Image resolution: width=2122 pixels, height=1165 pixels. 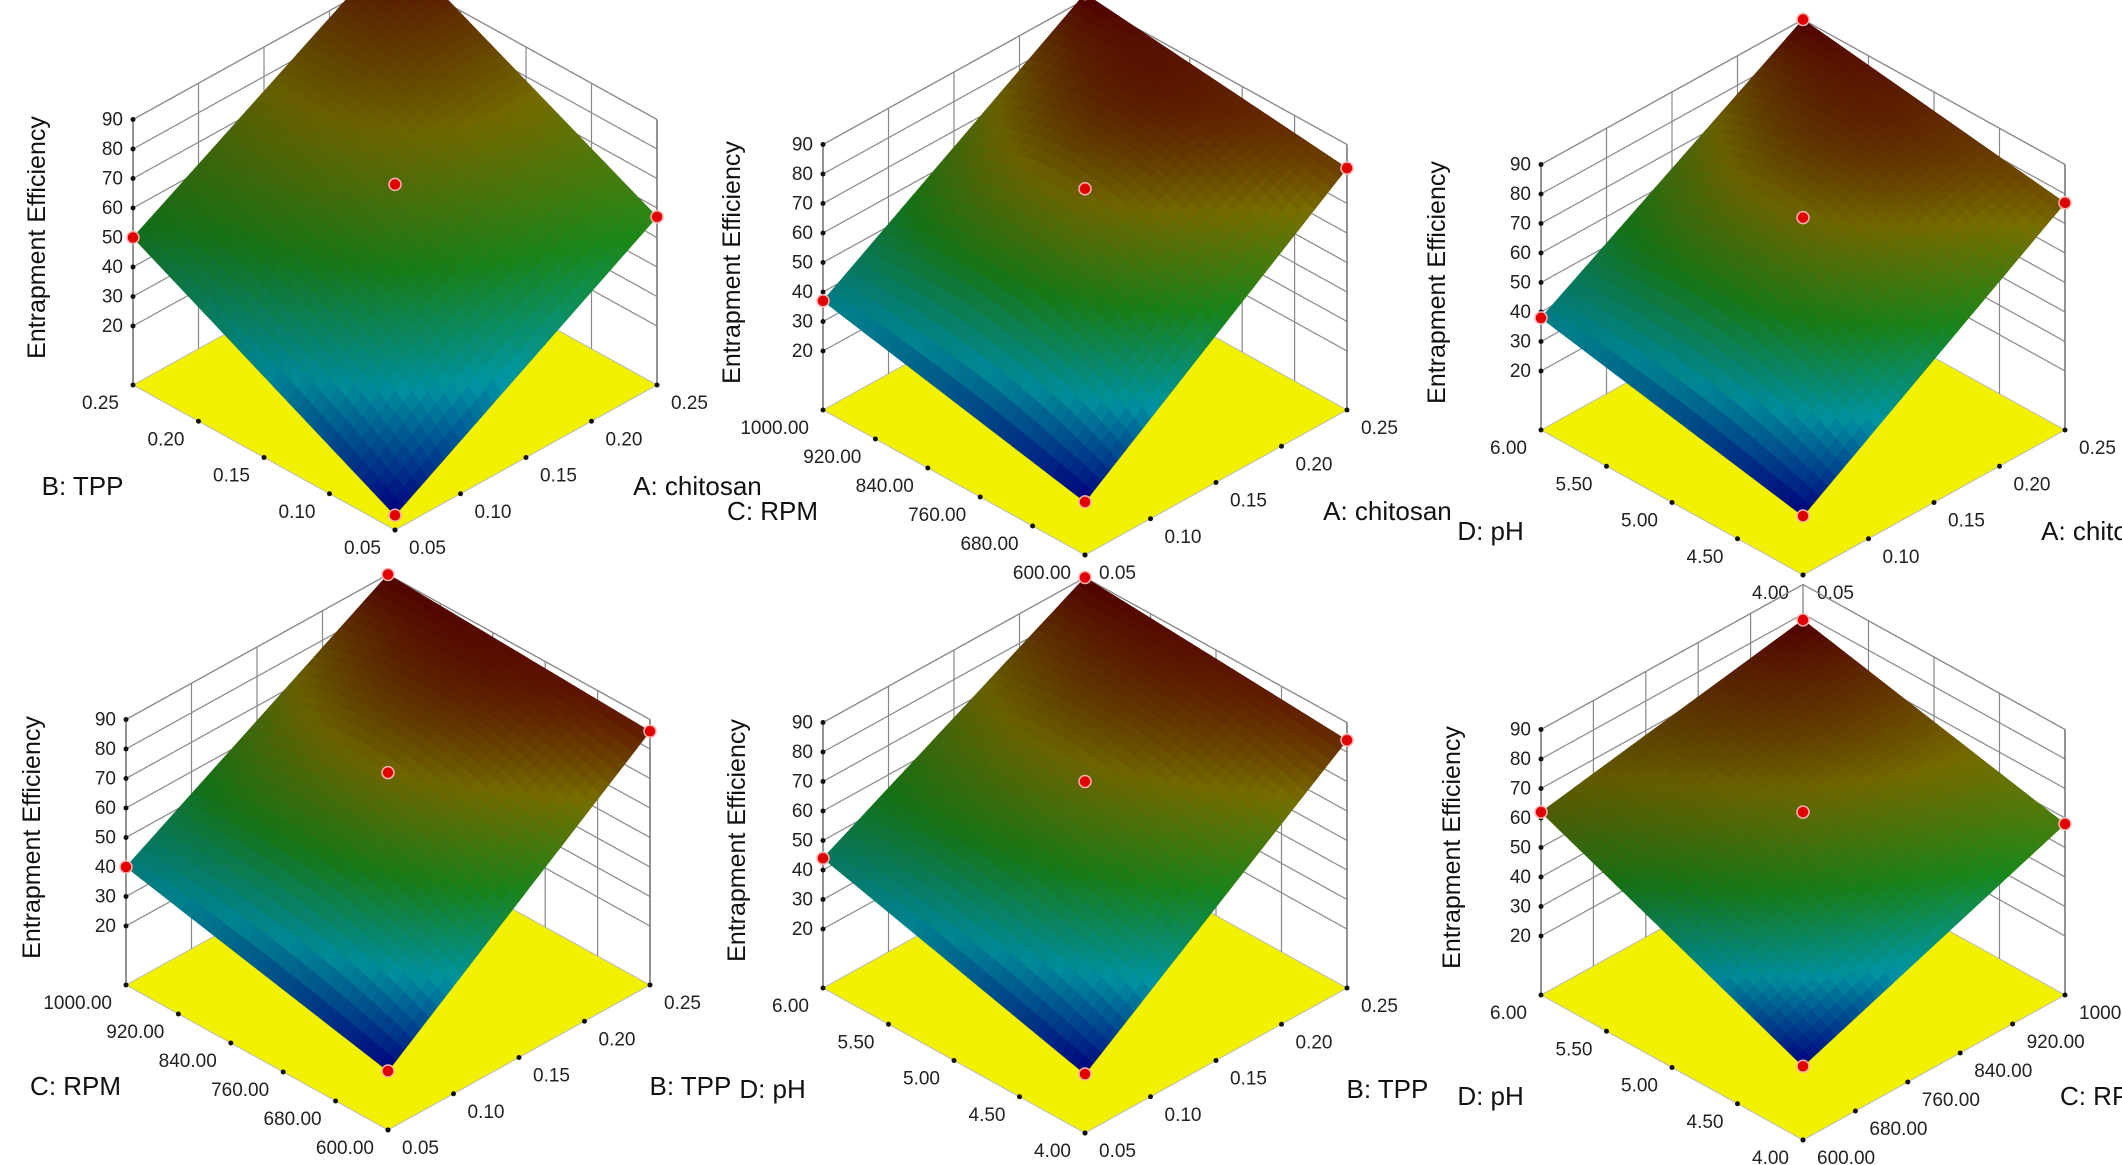 What do you see at coordinates (1520, 253) in the screenshot?
I see `z-tick-label: 60` at bounding box center [1520, 253].